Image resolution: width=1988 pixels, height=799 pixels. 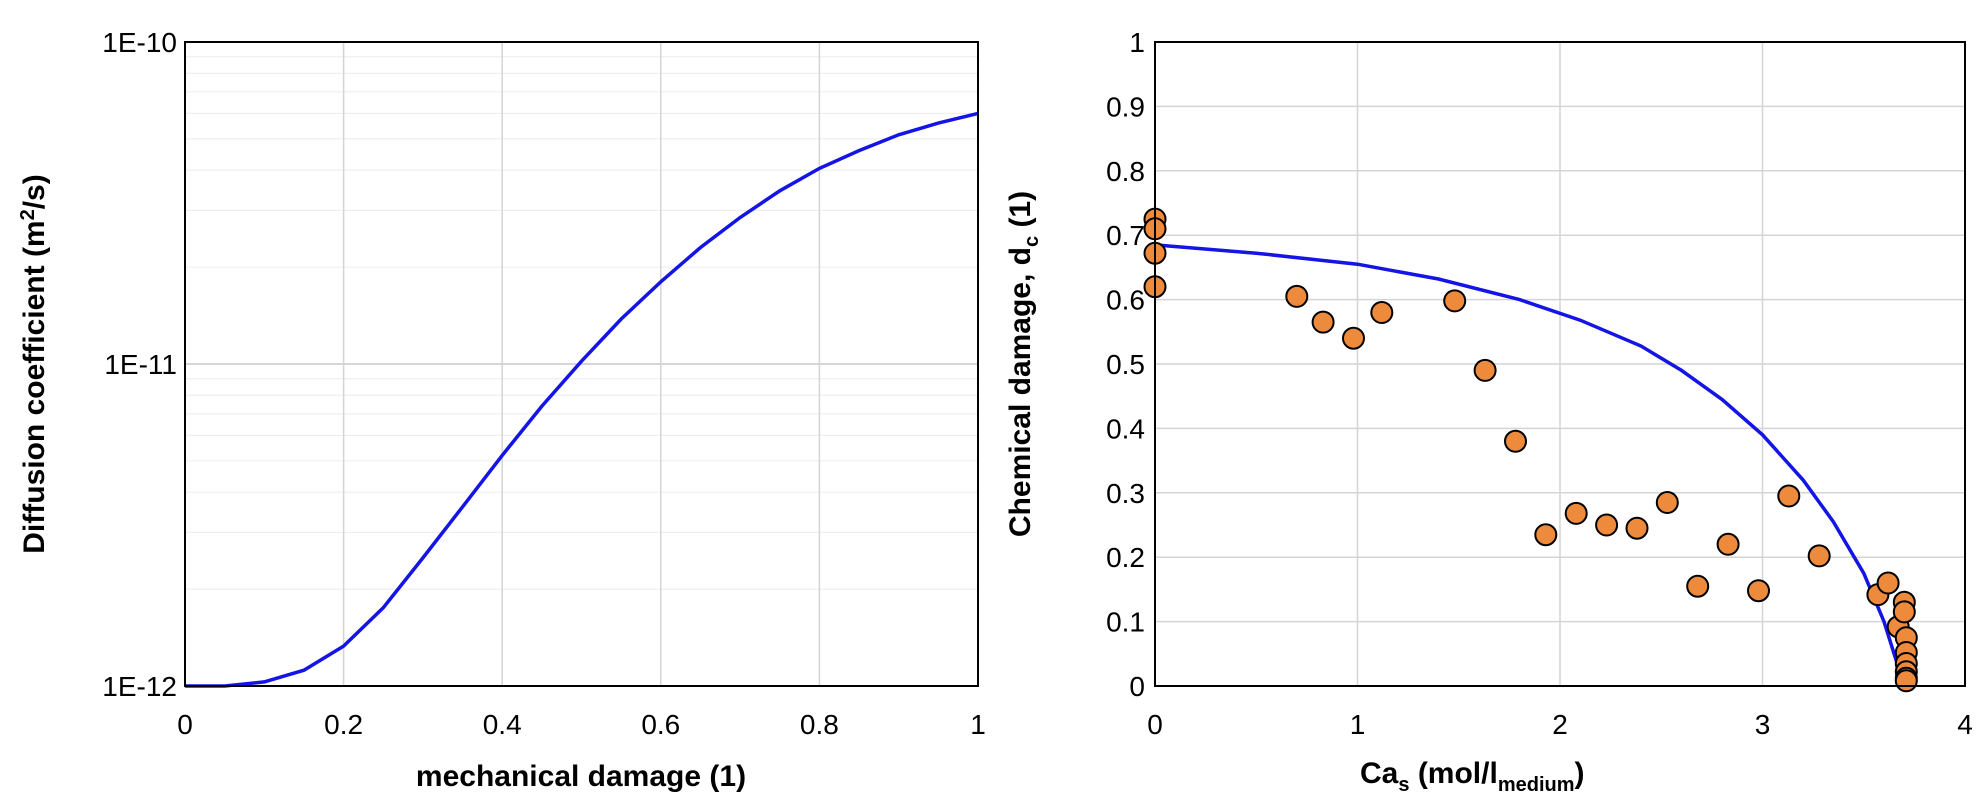 I want to click on diffusion-chart-x-ticks: 0 0.2 0.4 0.6 0.8 1, so click(x=581, y=724).